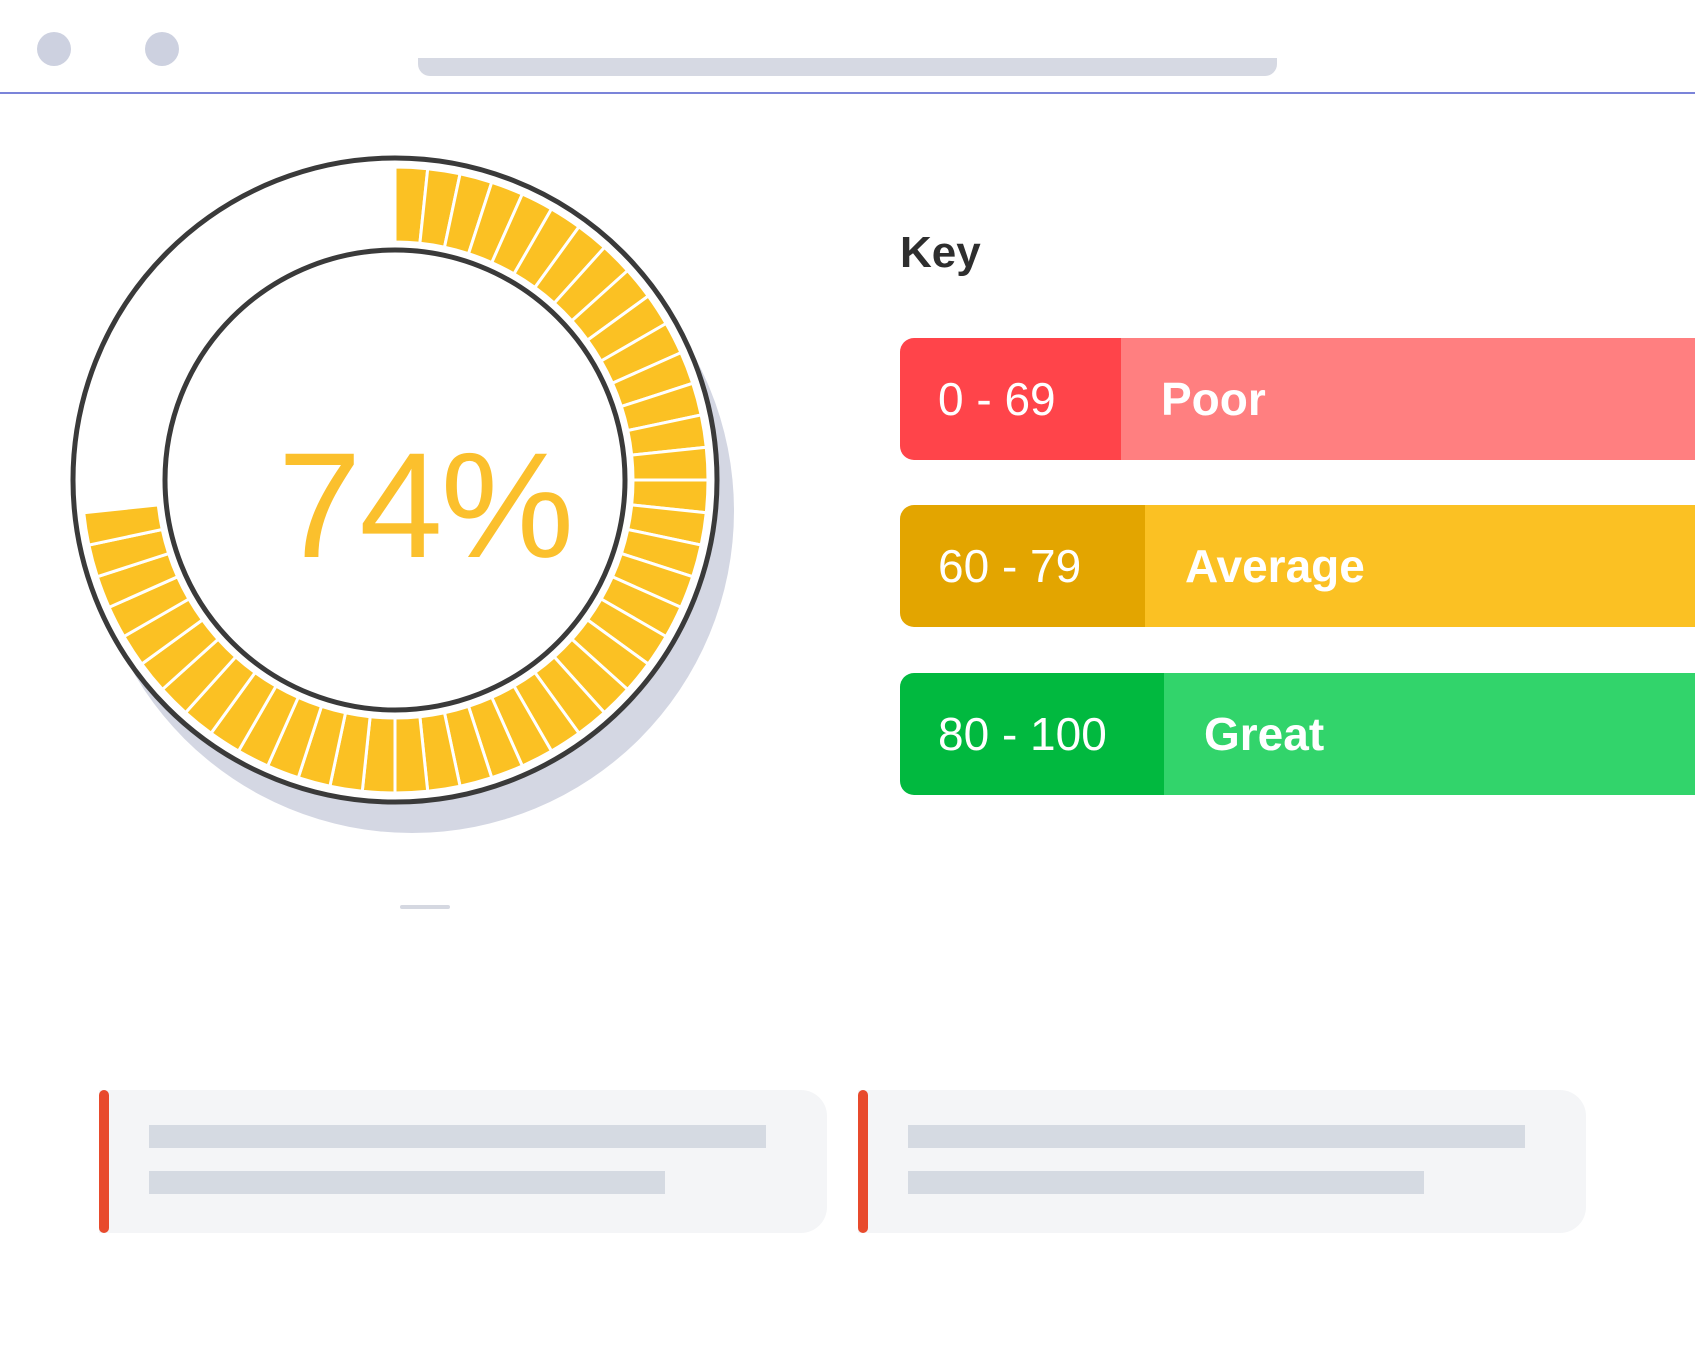 This screenshot has height=1371, width=1695. I want to click on gauge-segment, so click(123, 525).